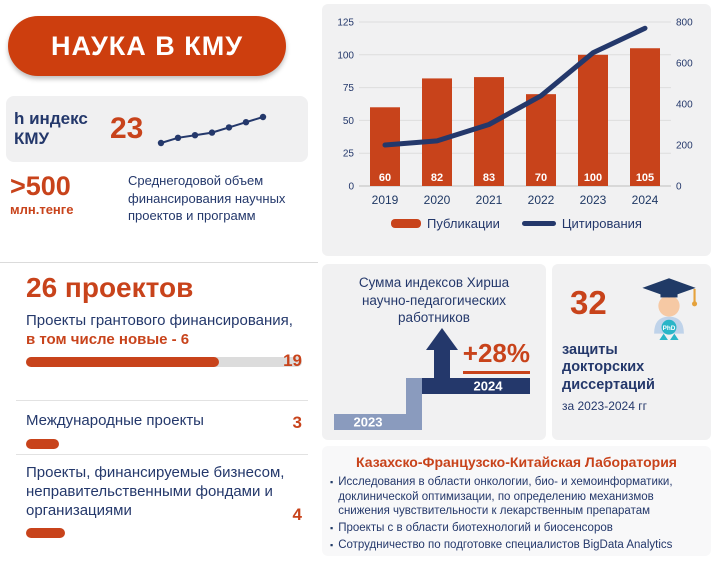 Image resolution: width=715 pixels, height=561 pixels. What do you see at coordinates (684, 64) in the screenshot?
I see `svg-text: 600` at bounding box center [684, 64].